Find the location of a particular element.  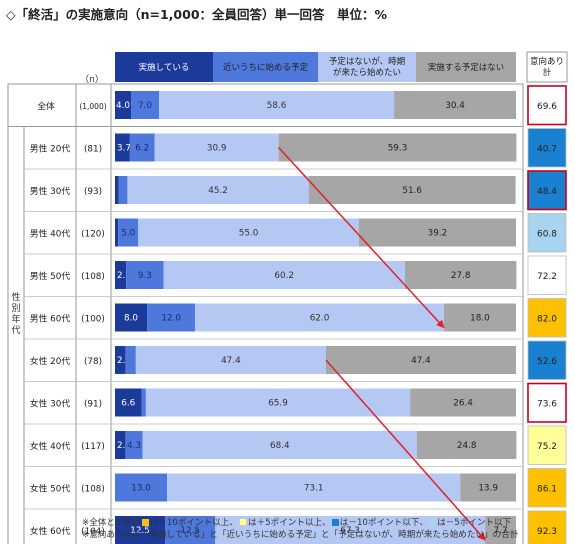

data-label: 68.4 is located at coordinates (280, 446).